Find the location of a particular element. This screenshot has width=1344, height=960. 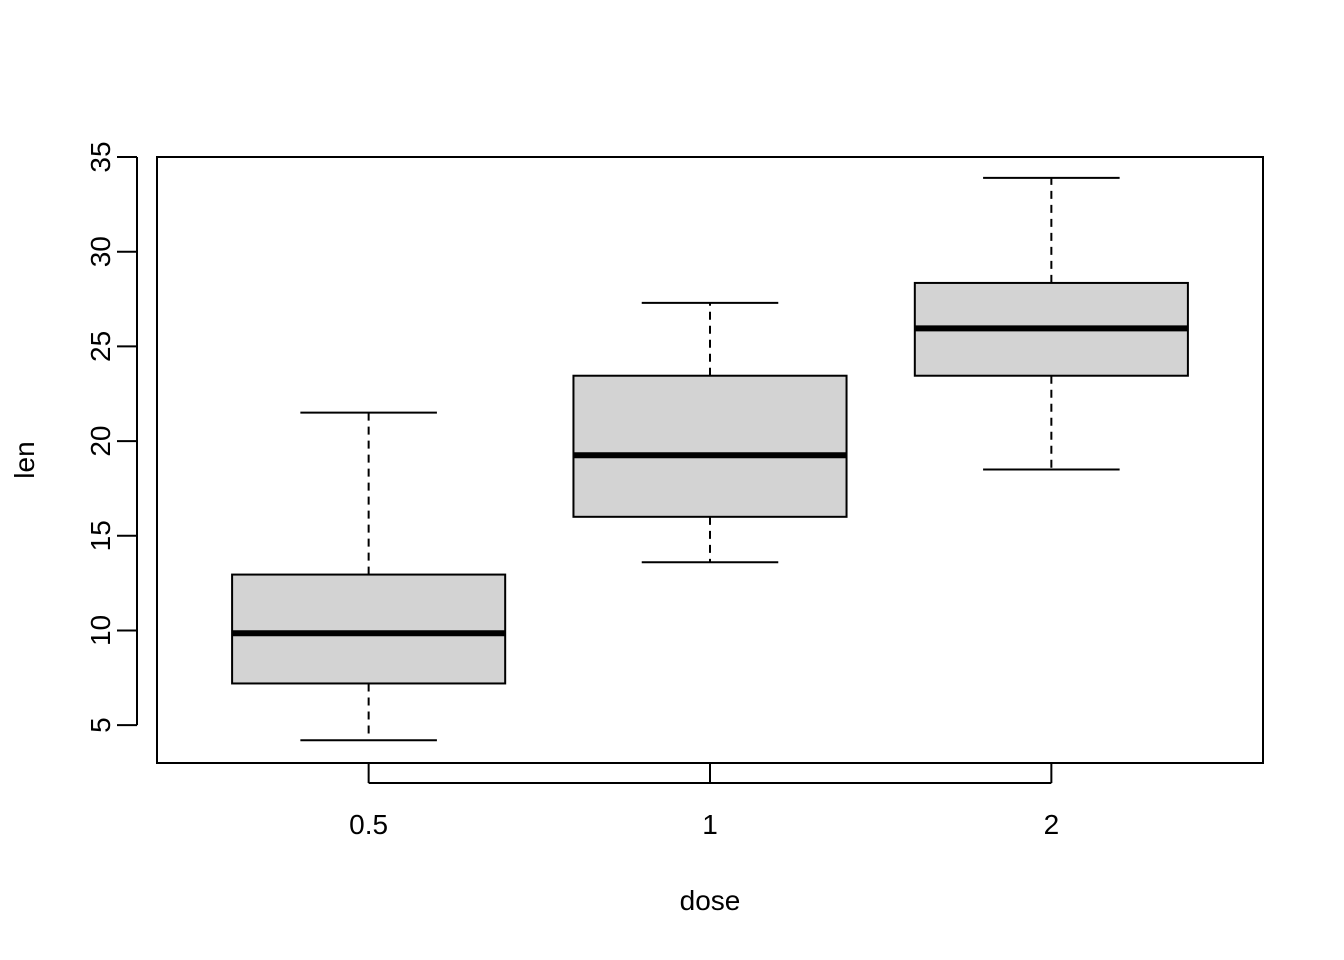

x-axis: 0.5 1 2 is located at coordinates (704, 801).